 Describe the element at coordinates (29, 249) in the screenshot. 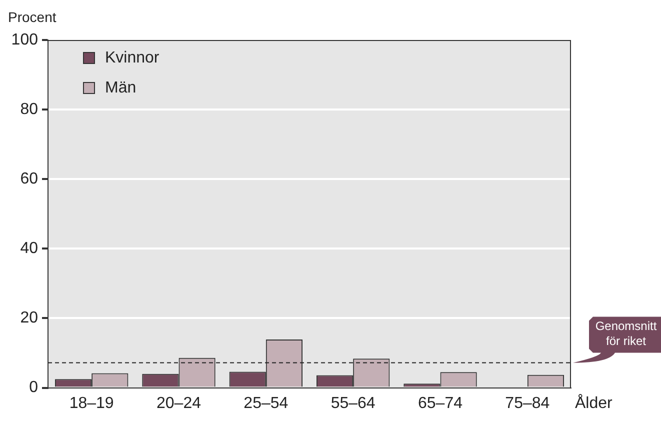

I see `y-tick-label: 40` at that location.